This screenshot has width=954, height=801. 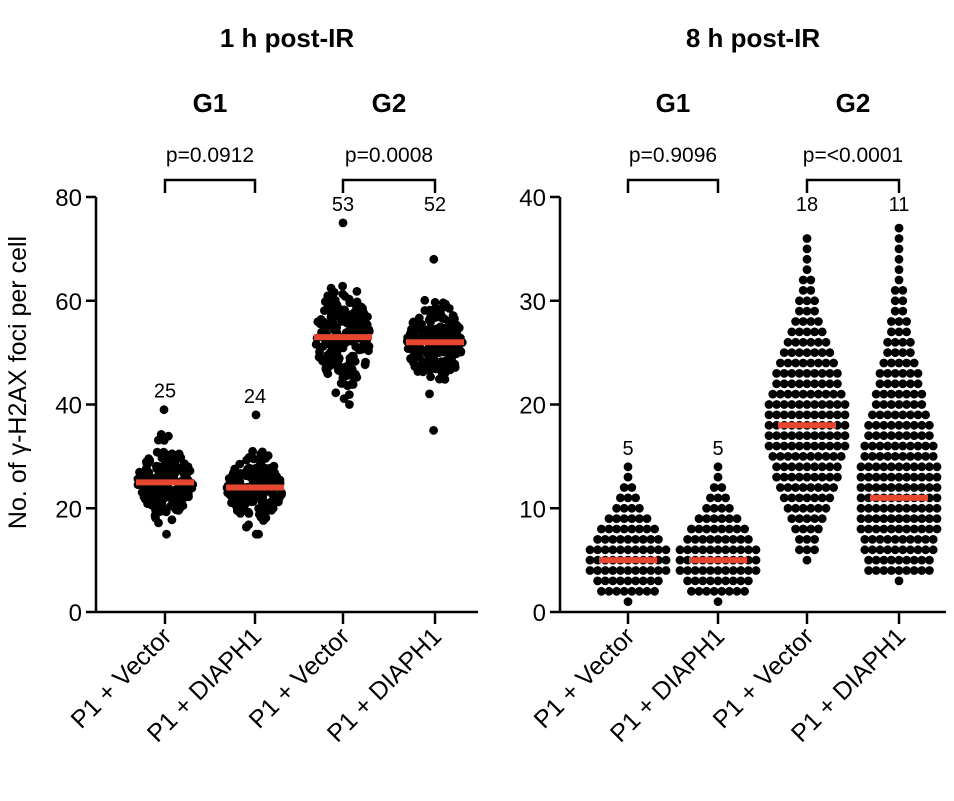 I want to click on y-tick-label: 40, so click(x=532, y=198).